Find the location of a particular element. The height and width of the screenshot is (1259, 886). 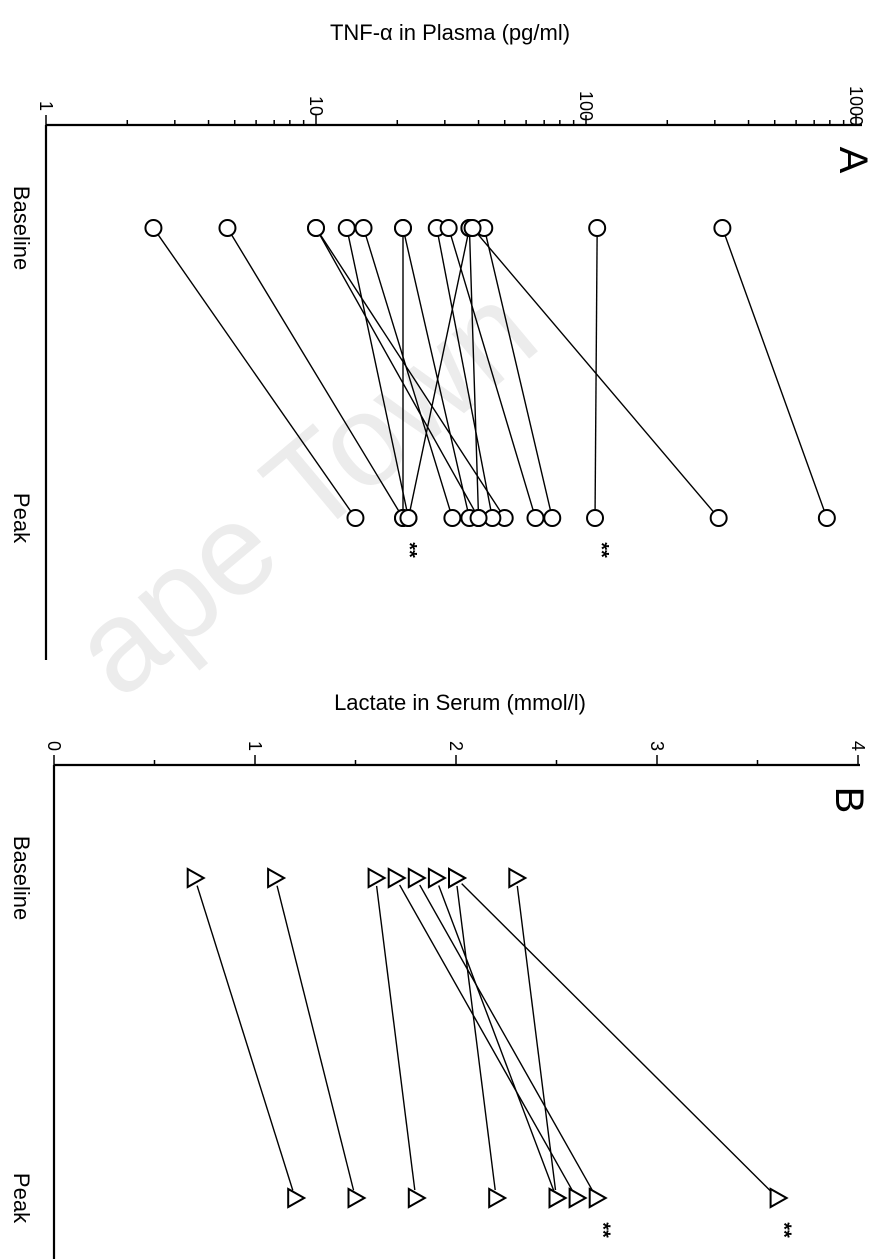

panel-a-ylabel: TNF-α in Plasma (pg/ml) is located at coordinates (450, 32).